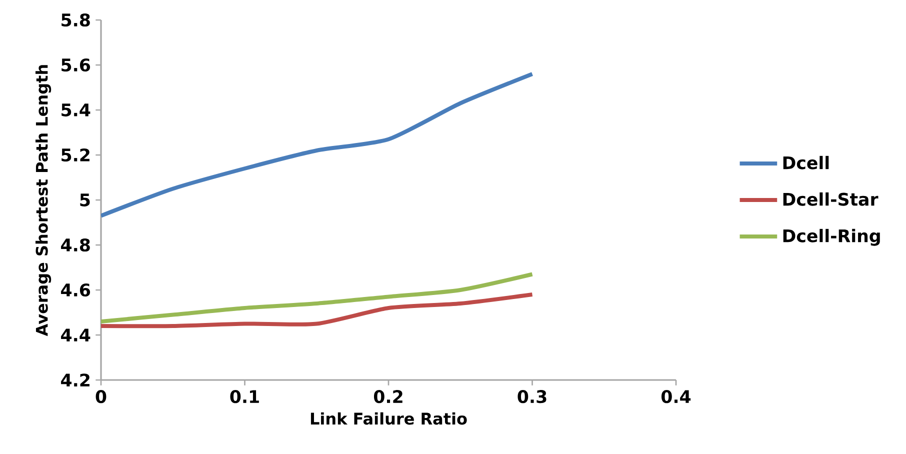 This screenshot has height=454, width=906. I want to click on y-tick-label: 4.6, so click(75, 290).